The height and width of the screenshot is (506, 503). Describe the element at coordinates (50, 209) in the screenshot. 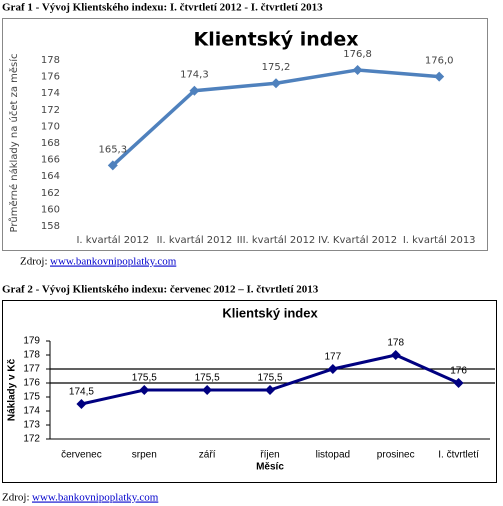

I see `y-tick-label: 160` at that location.